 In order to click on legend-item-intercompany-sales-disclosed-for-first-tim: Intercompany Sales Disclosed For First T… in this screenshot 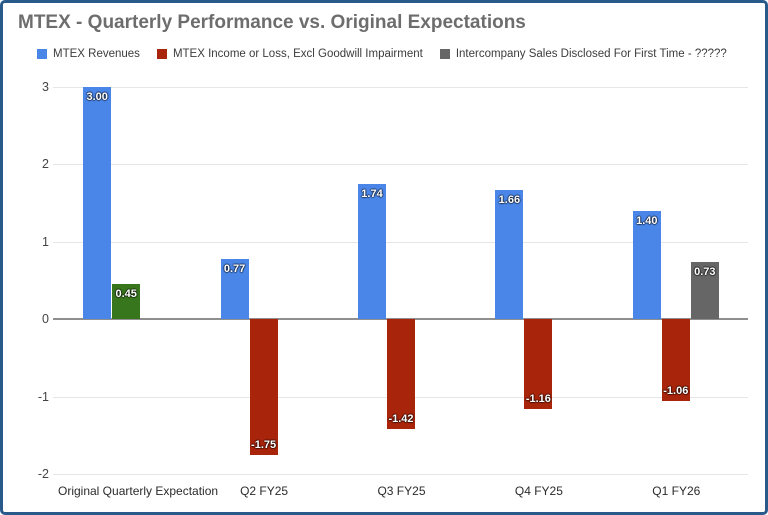, I will do `click(583, 54)`.